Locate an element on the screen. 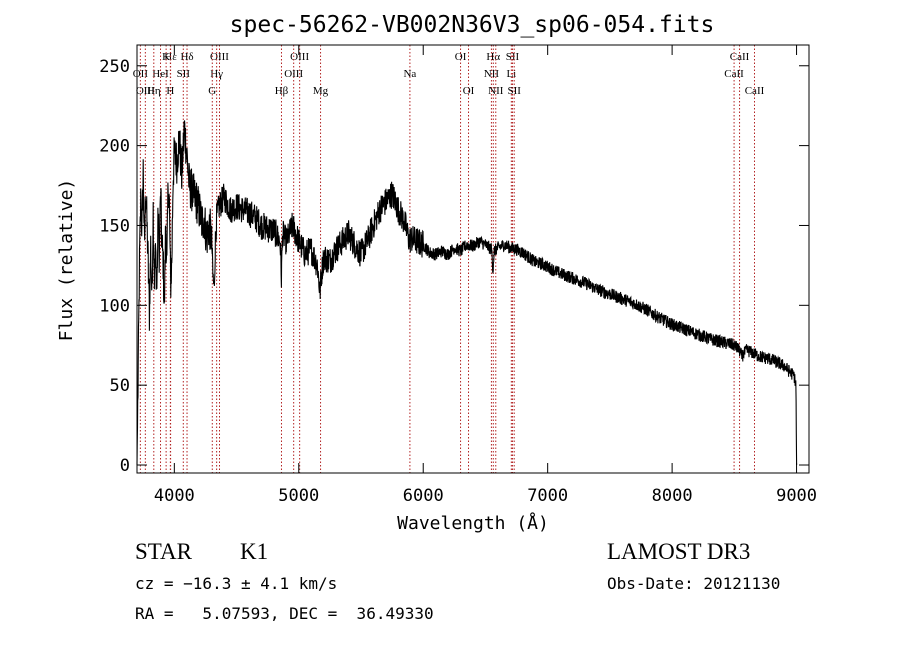 This screenshot has width=900, height=649. y-tick-label: 0 is located at coordinates (125, 466).